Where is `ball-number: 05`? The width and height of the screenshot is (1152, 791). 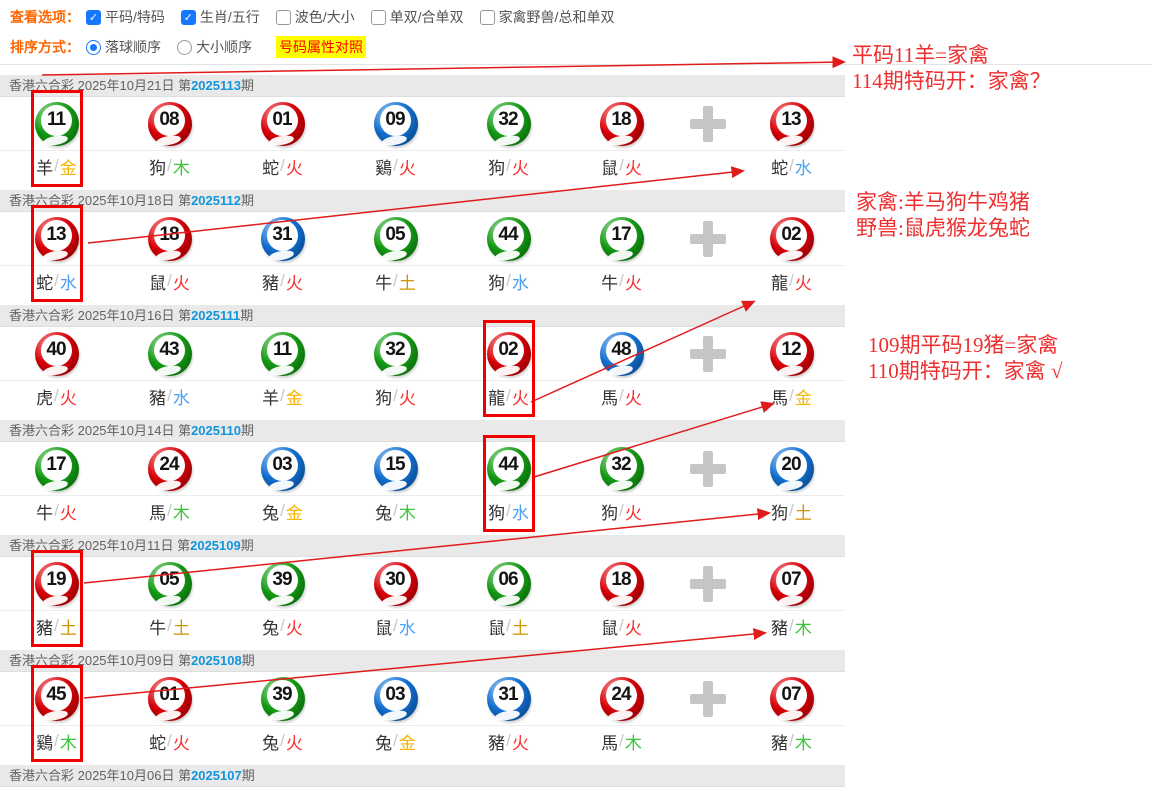 ball-number: 05 is located at coordinates (169, 580).